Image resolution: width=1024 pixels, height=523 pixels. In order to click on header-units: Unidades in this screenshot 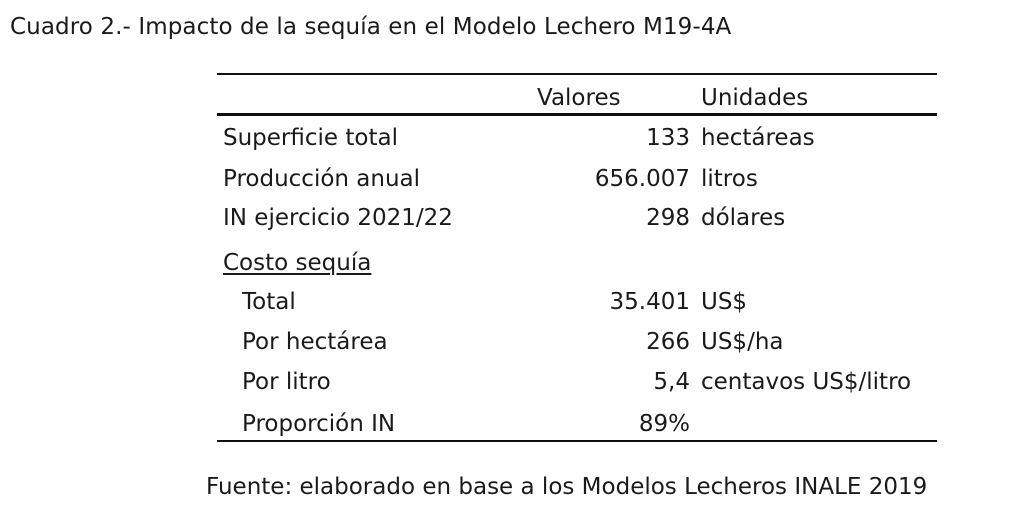, I will do `click(755, 98)`.